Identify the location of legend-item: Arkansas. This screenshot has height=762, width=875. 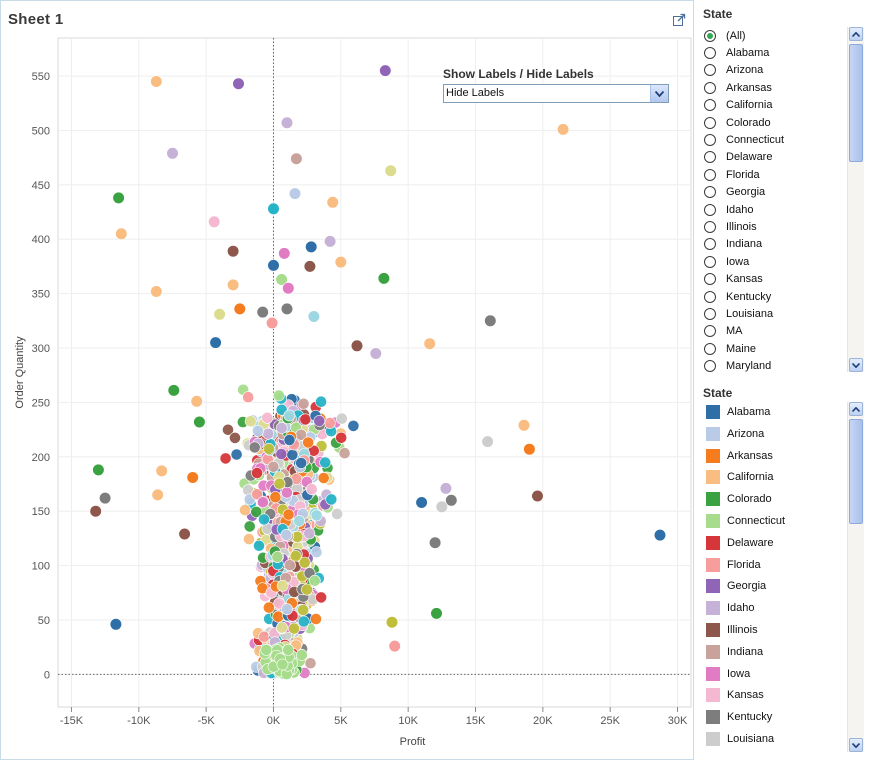
(739, 456).